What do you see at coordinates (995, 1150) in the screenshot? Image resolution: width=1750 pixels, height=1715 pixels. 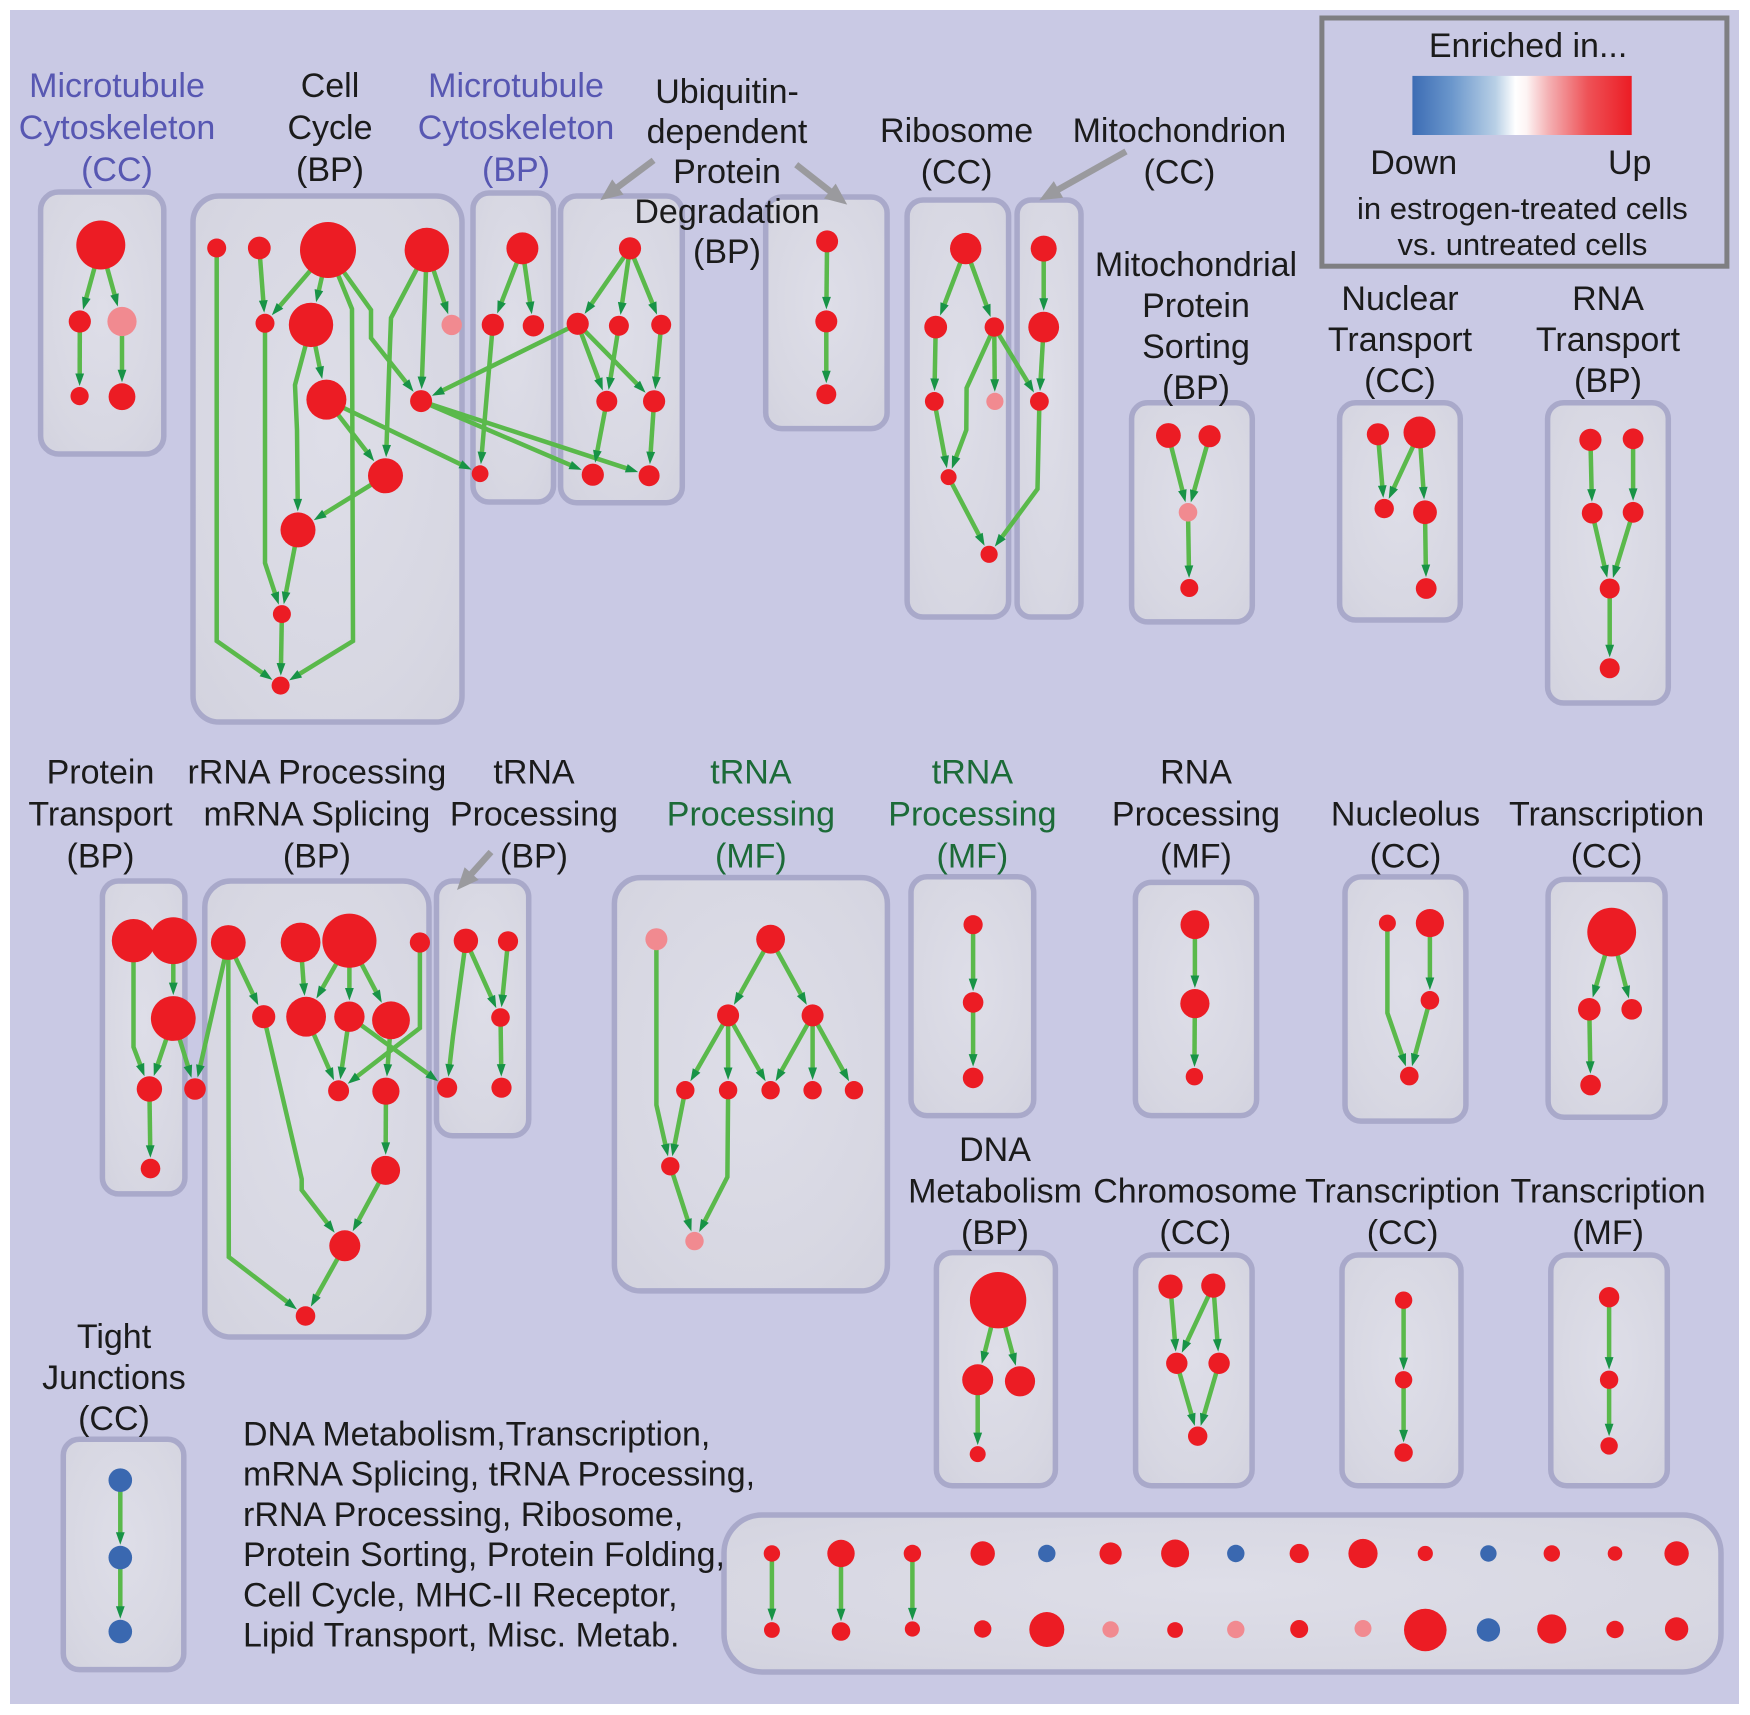 I see `svg-text: DNA` at bounding box center [995, 1150].